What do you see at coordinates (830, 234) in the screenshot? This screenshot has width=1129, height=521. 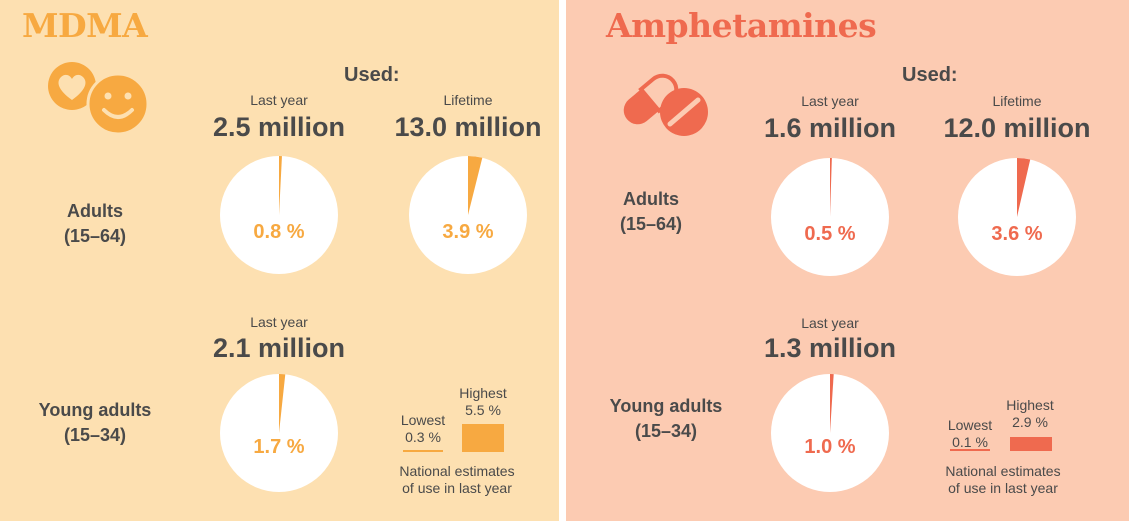 I see `amphetamines-adults-lastyear-percent: 0.5 %` at bounding box center [830, 234].